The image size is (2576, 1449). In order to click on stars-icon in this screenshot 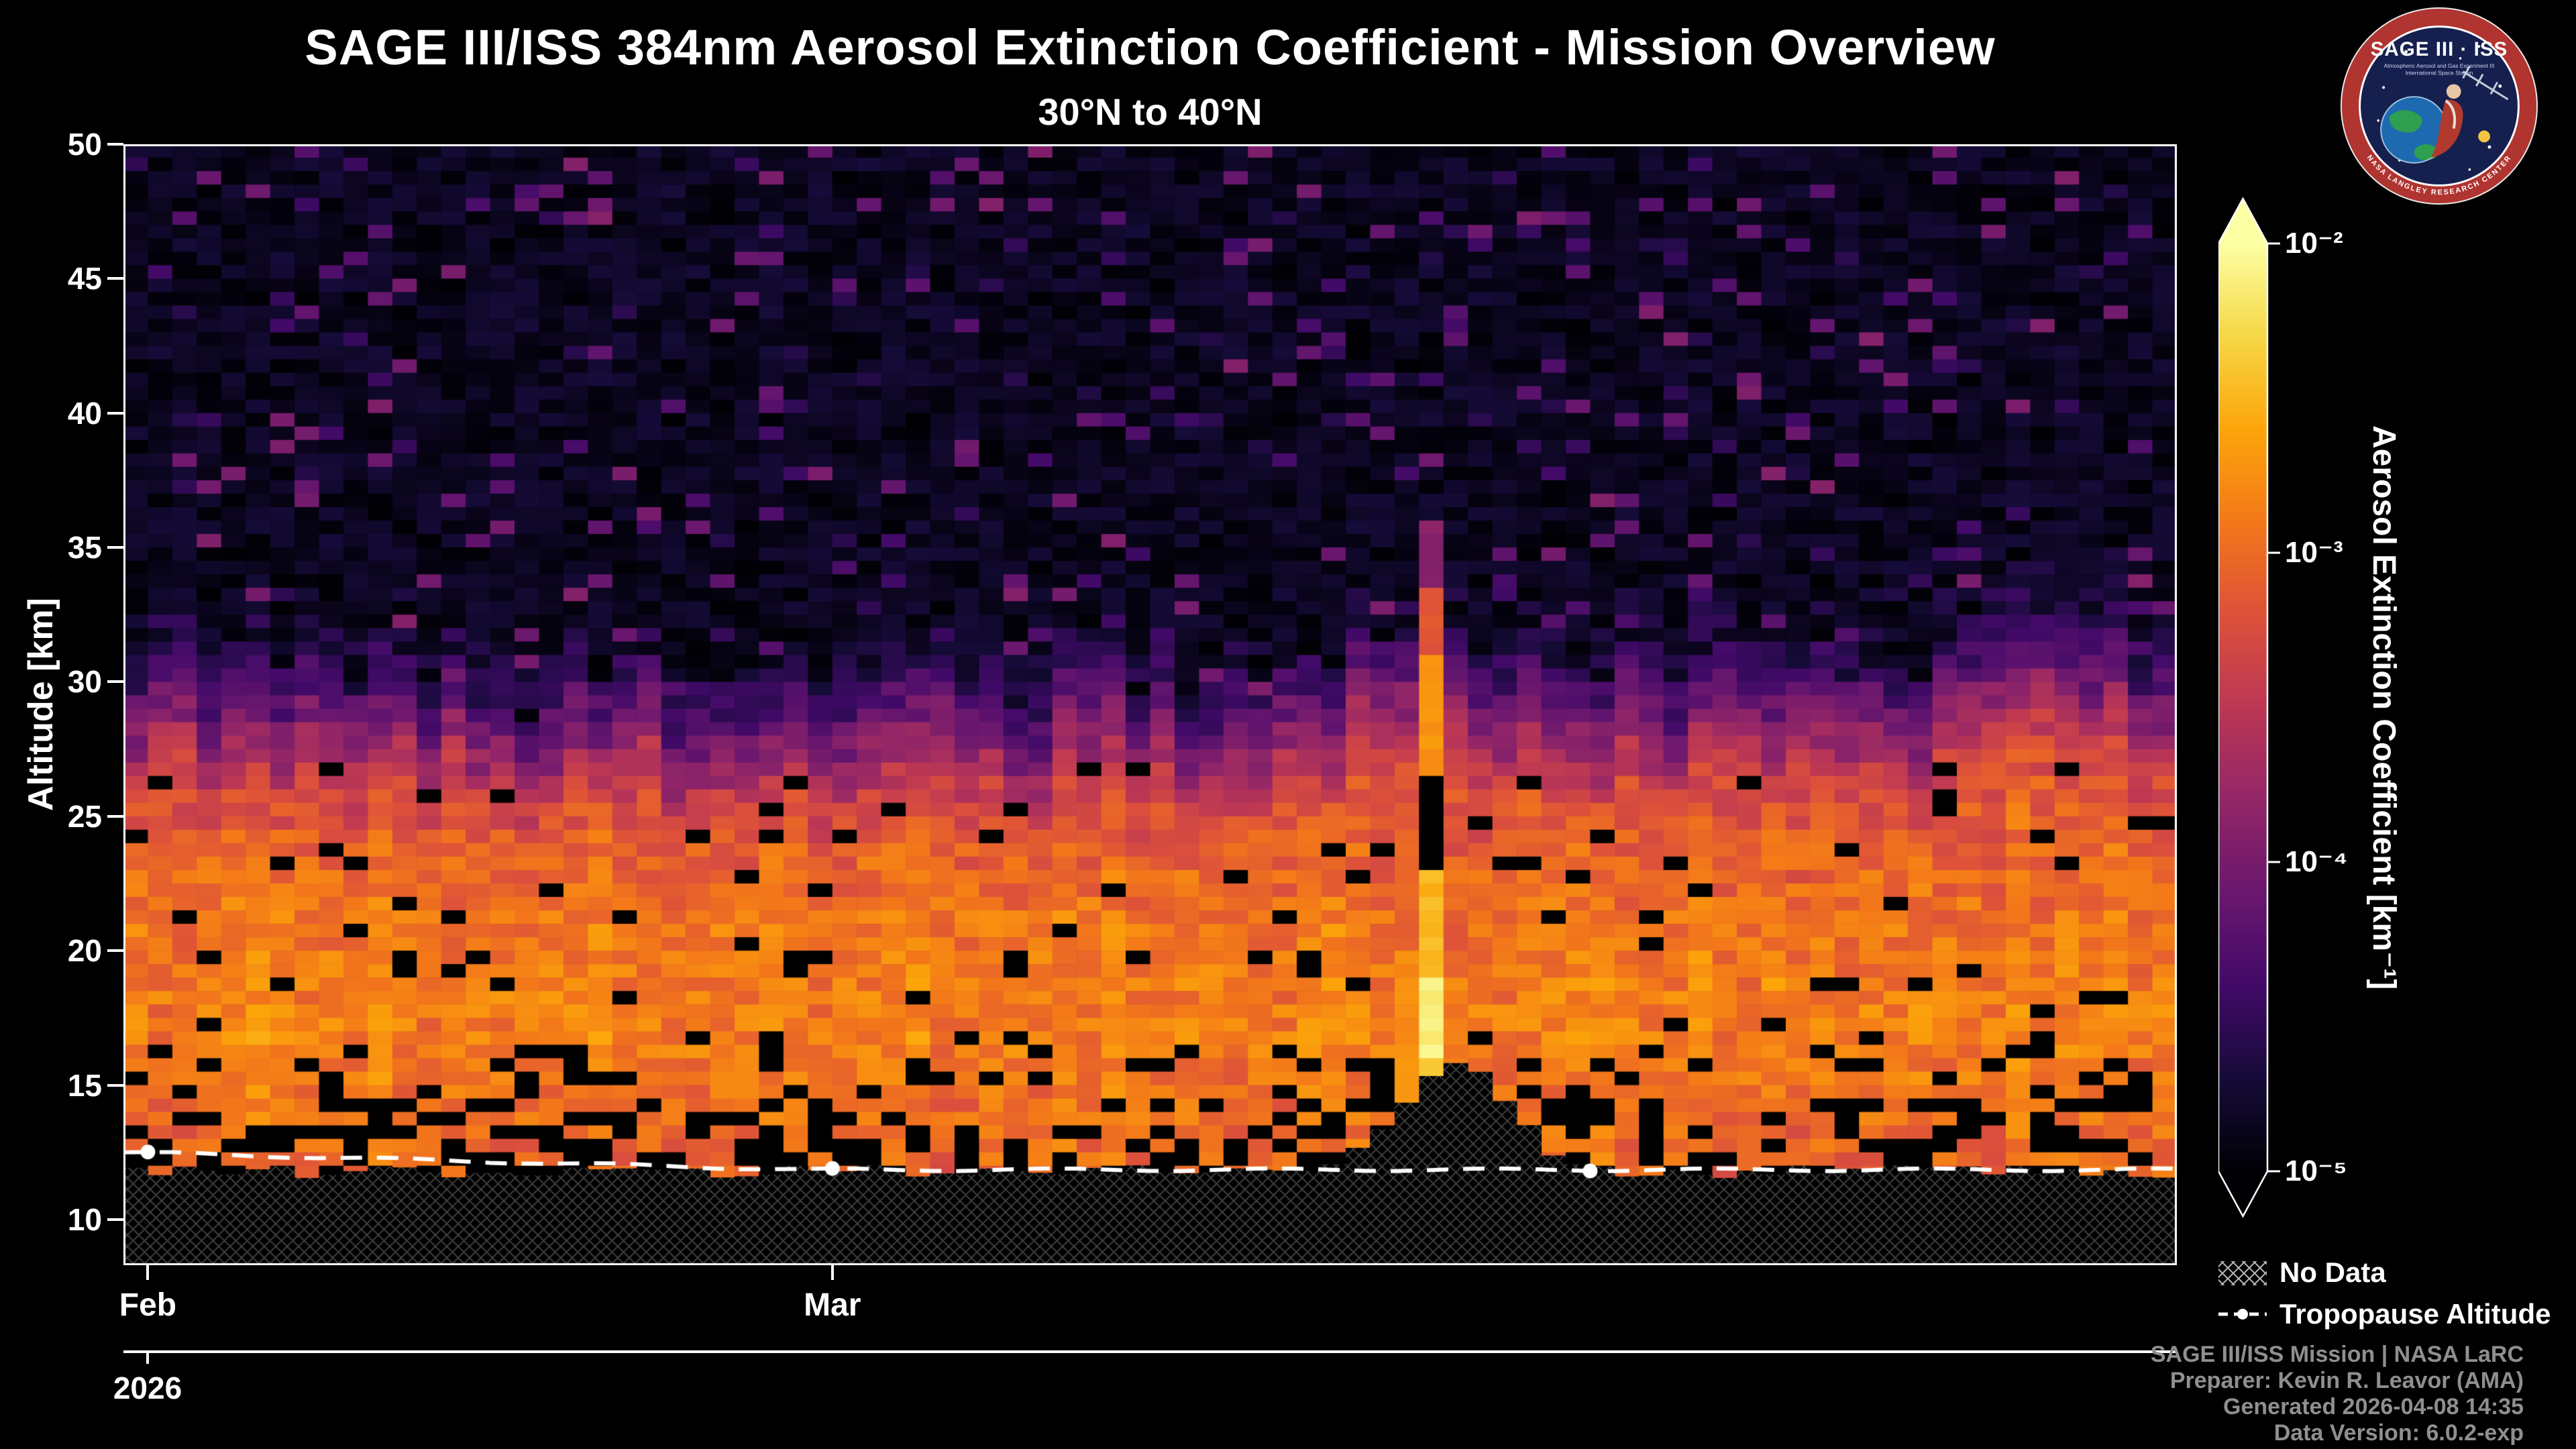, I will do `click(2439, 108)`.